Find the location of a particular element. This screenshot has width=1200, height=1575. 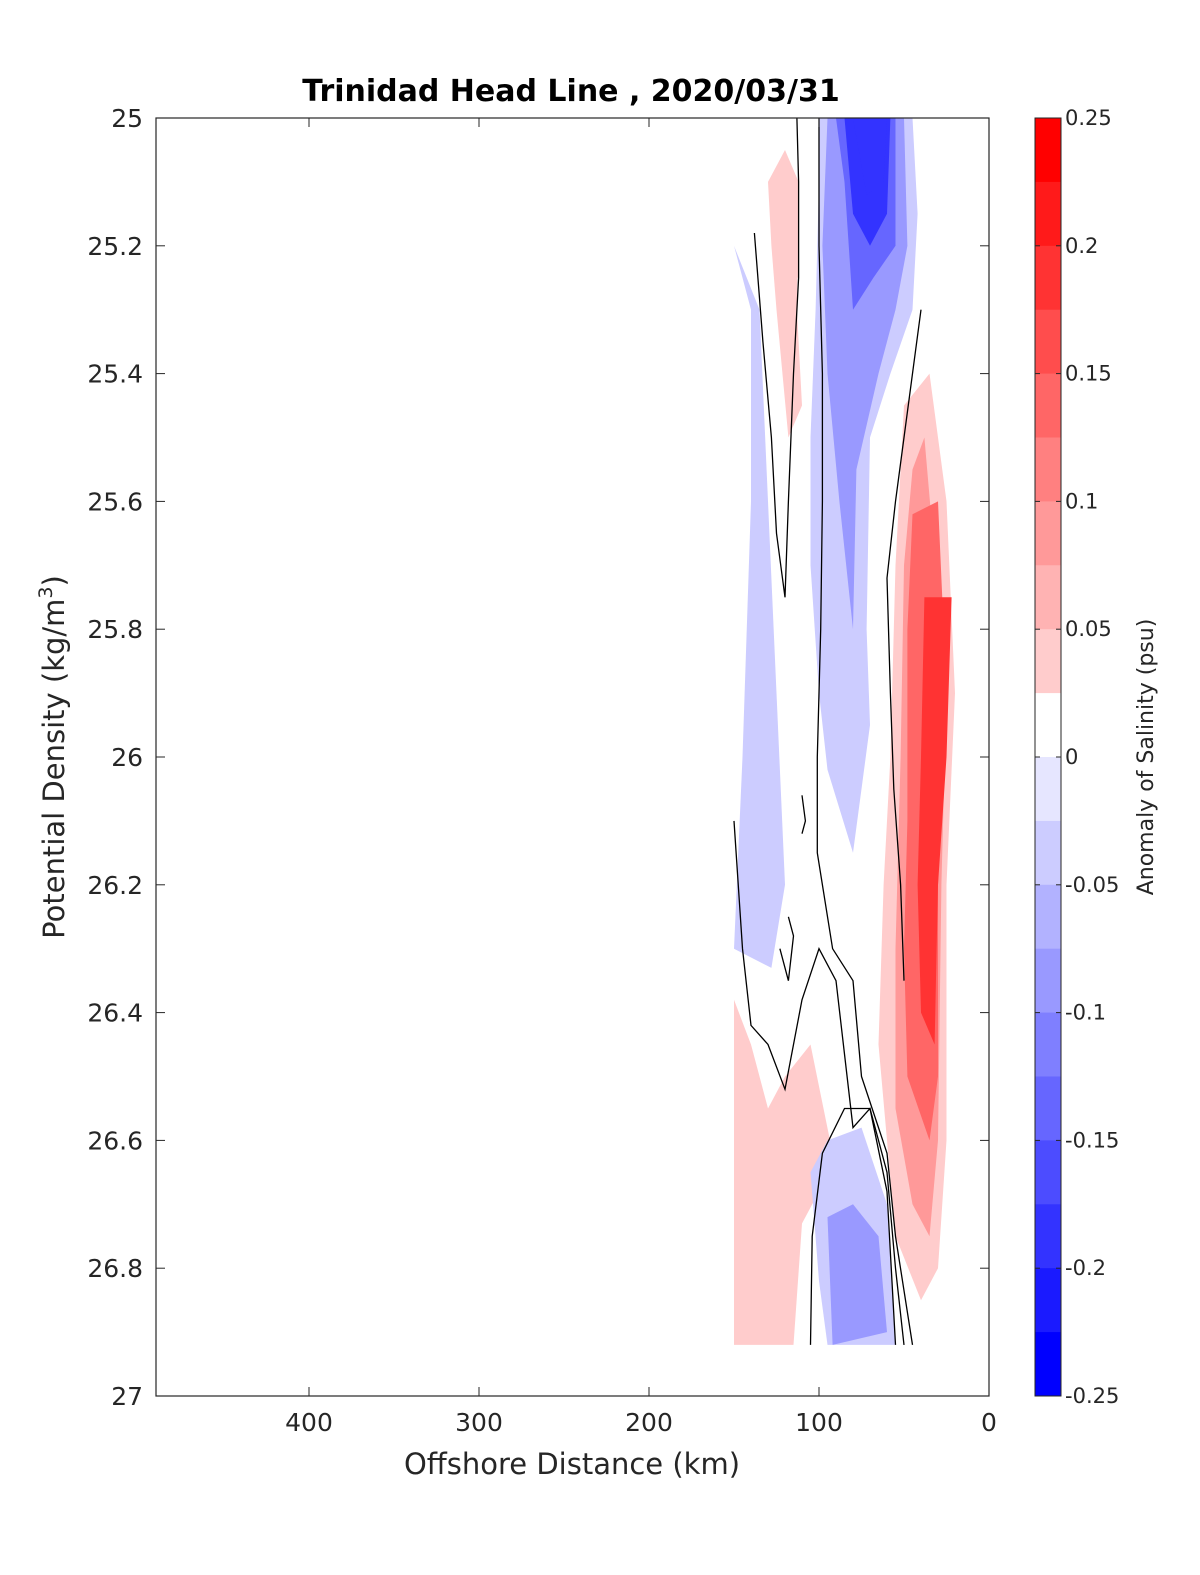

x-tick-label: 0 is located at coordinates (989, 1422).